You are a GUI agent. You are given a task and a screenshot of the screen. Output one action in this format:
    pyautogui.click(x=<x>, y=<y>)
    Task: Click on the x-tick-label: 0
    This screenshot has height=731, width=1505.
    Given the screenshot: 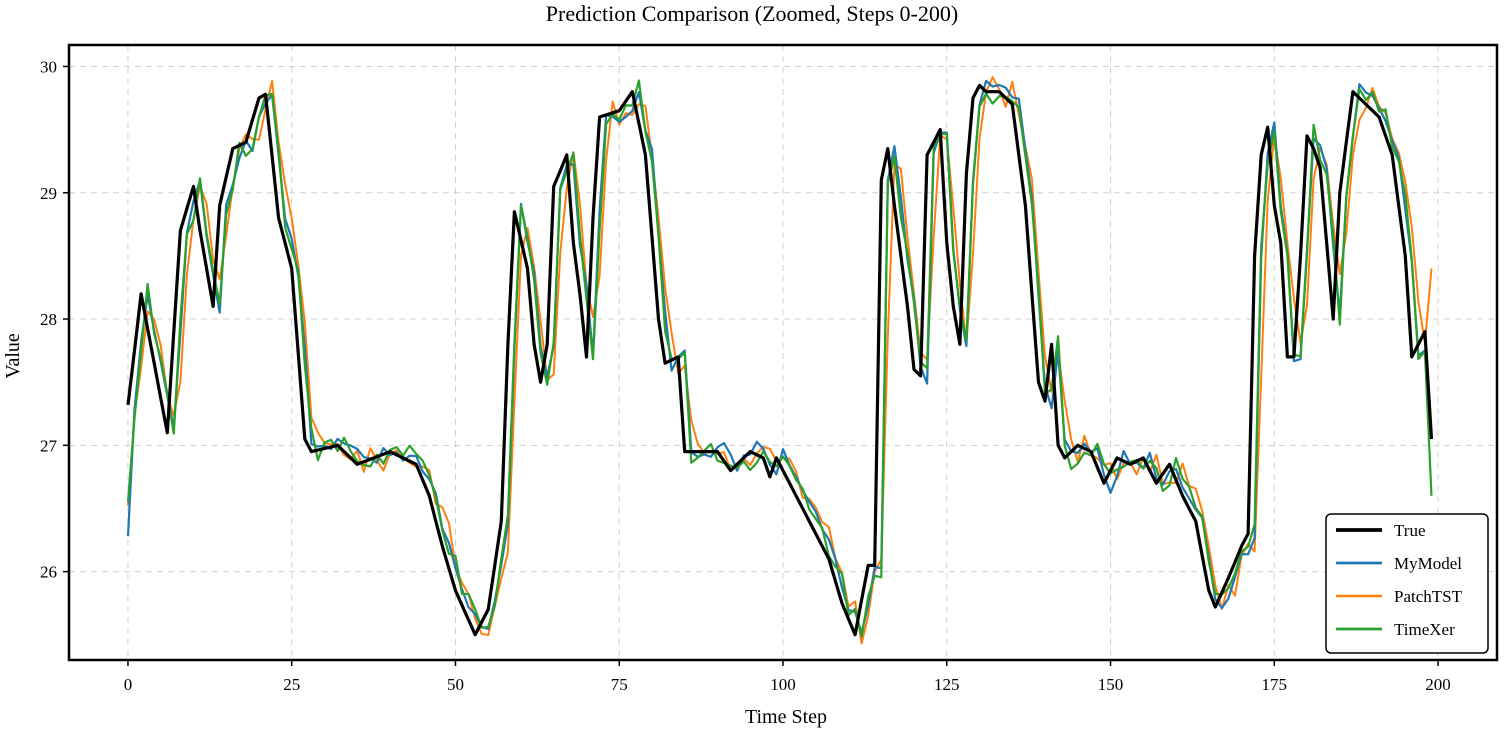 What is the action you would take?
    pyautogui.click(x=128, y=684)
    